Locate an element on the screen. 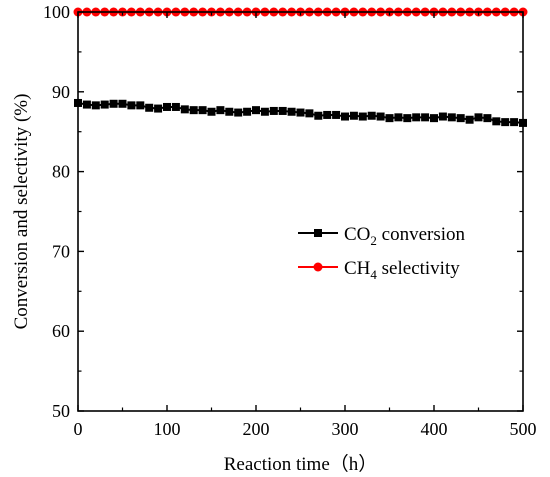 The height and width of the screenshot is (477, 550). y-tick-label: 60 is located at coordinates (61, 331).